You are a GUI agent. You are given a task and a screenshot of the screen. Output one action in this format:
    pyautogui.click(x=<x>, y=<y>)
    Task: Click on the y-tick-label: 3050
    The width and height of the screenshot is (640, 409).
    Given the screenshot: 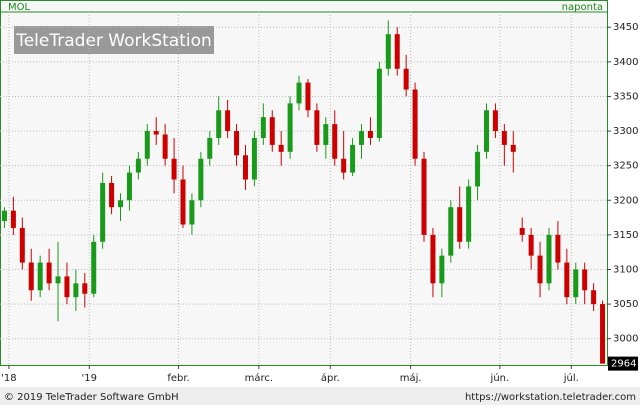 What is the action you would take?
    pyautogui.click(x=625, y=304)
    